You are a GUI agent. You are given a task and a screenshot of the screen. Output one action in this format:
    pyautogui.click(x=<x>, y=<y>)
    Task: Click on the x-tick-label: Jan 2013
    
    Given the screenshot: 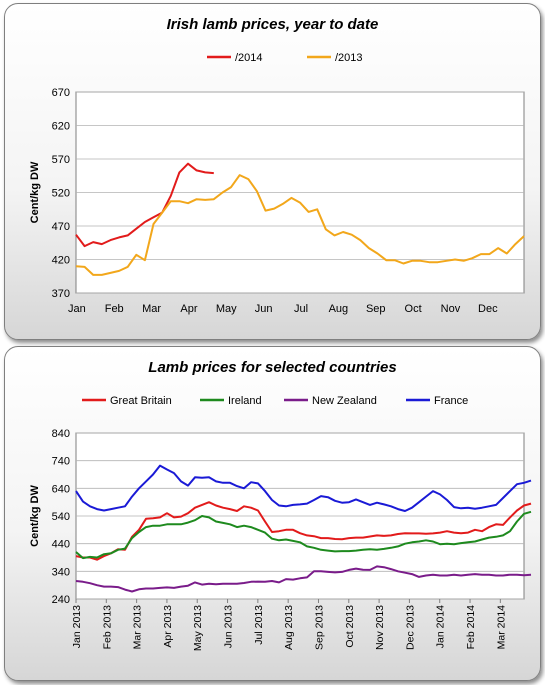 What is the action you would take?
    pyautogui.click(x=77, y=626)
    